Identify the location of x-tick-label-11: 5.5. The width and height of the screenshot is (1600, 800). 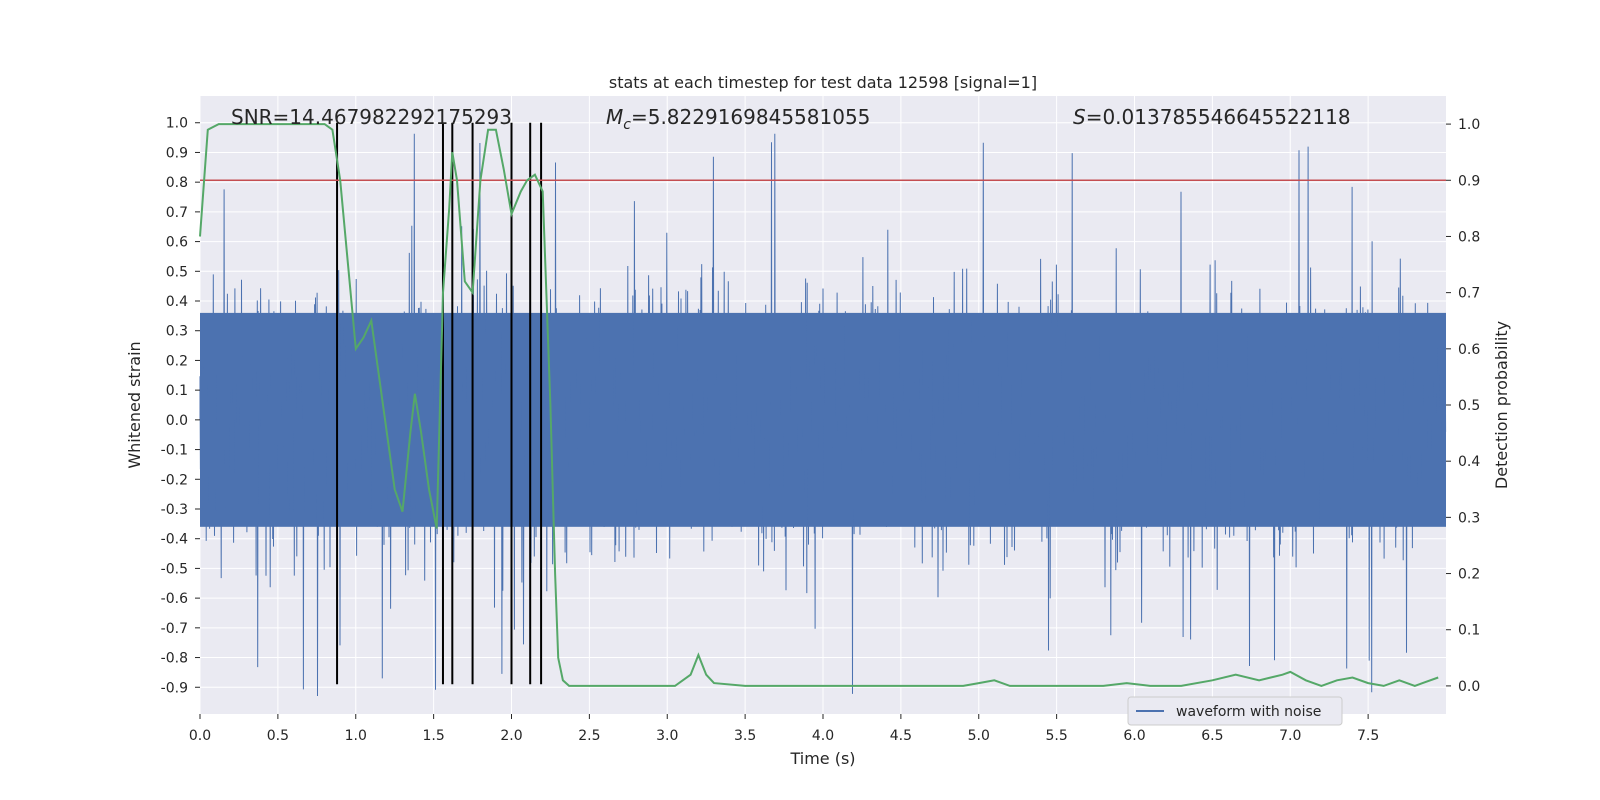
(1056, 736).